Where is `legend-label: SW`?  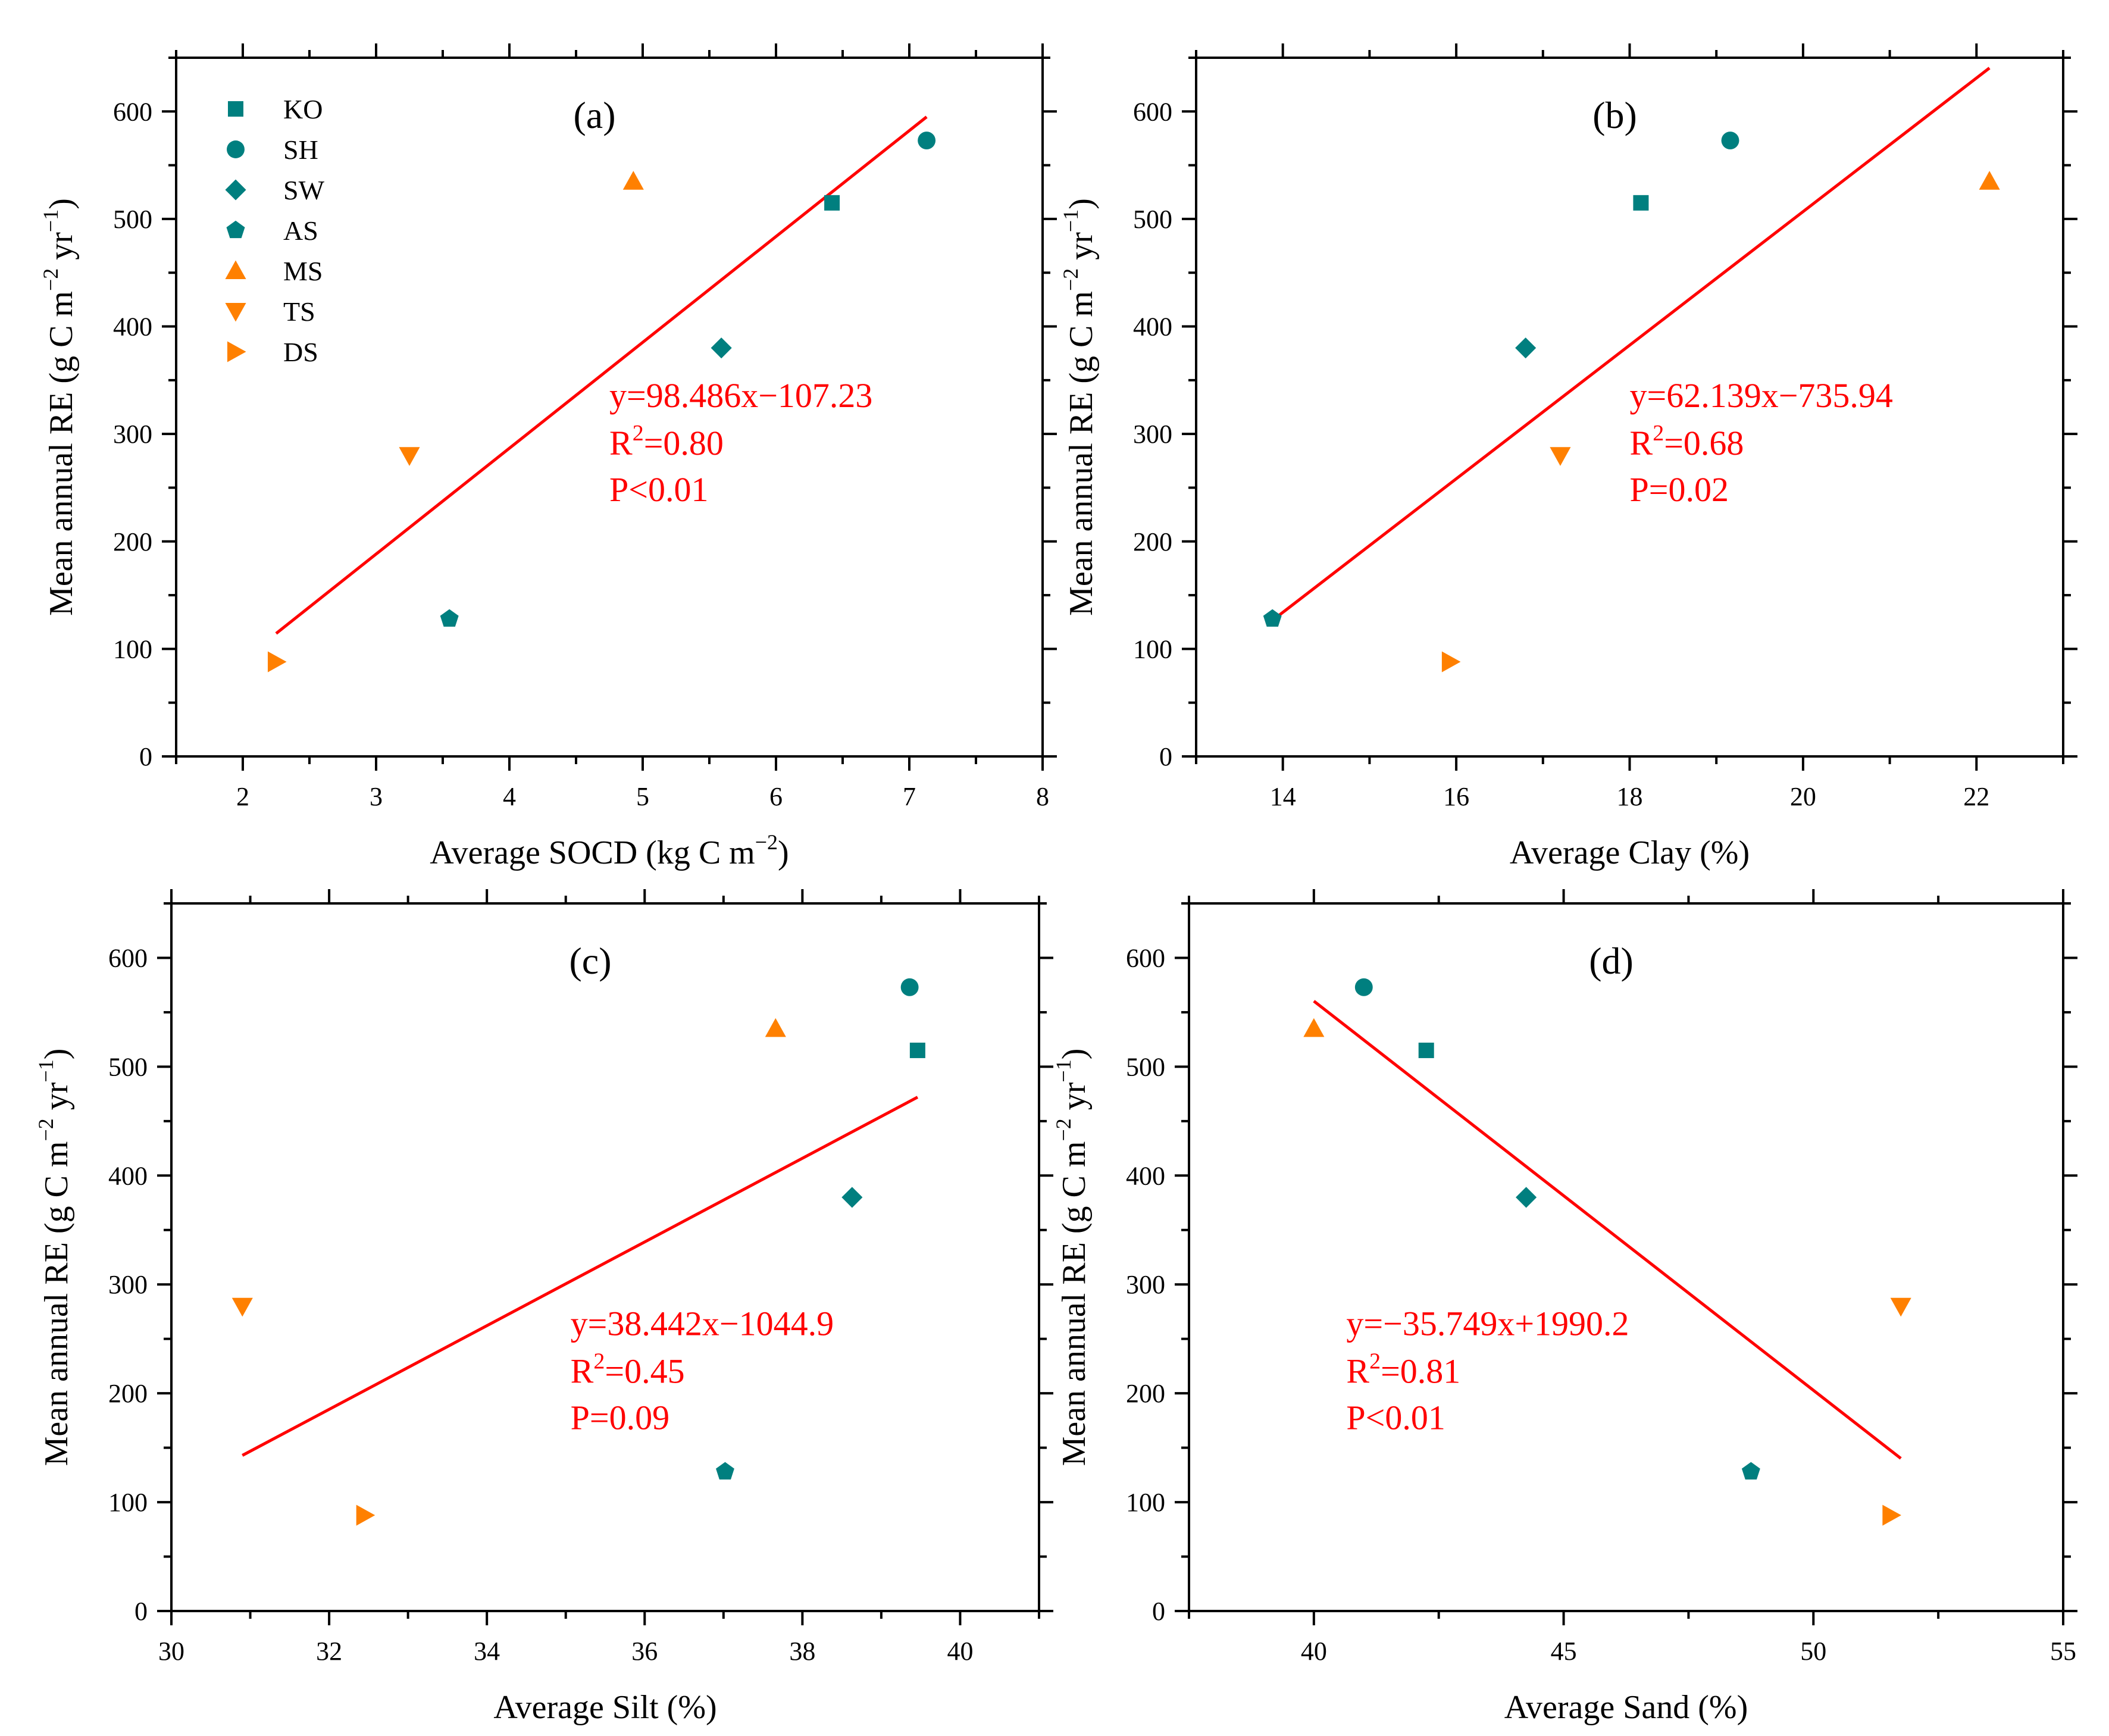
legend-label: SW is located at coordinates (304, 190).